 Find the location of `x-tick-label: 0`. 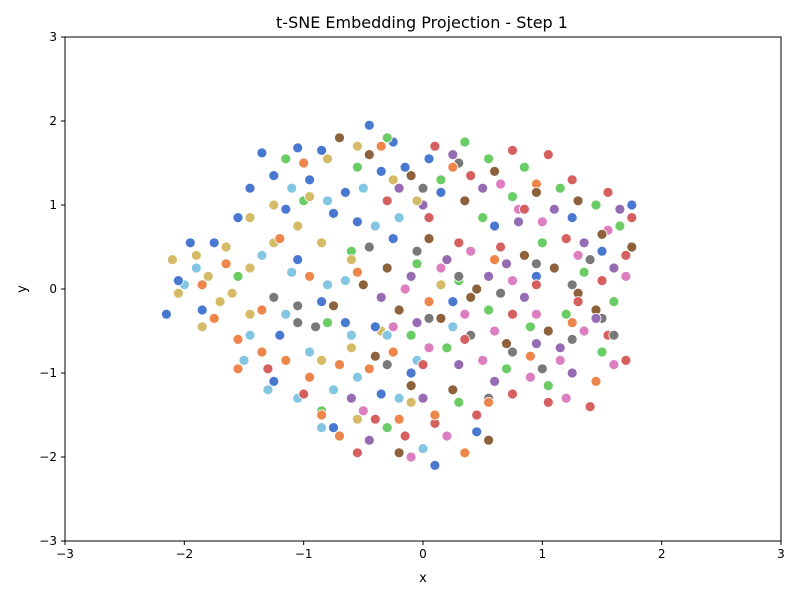

x-tick-label: 0 is located at coordinates (423, 554).